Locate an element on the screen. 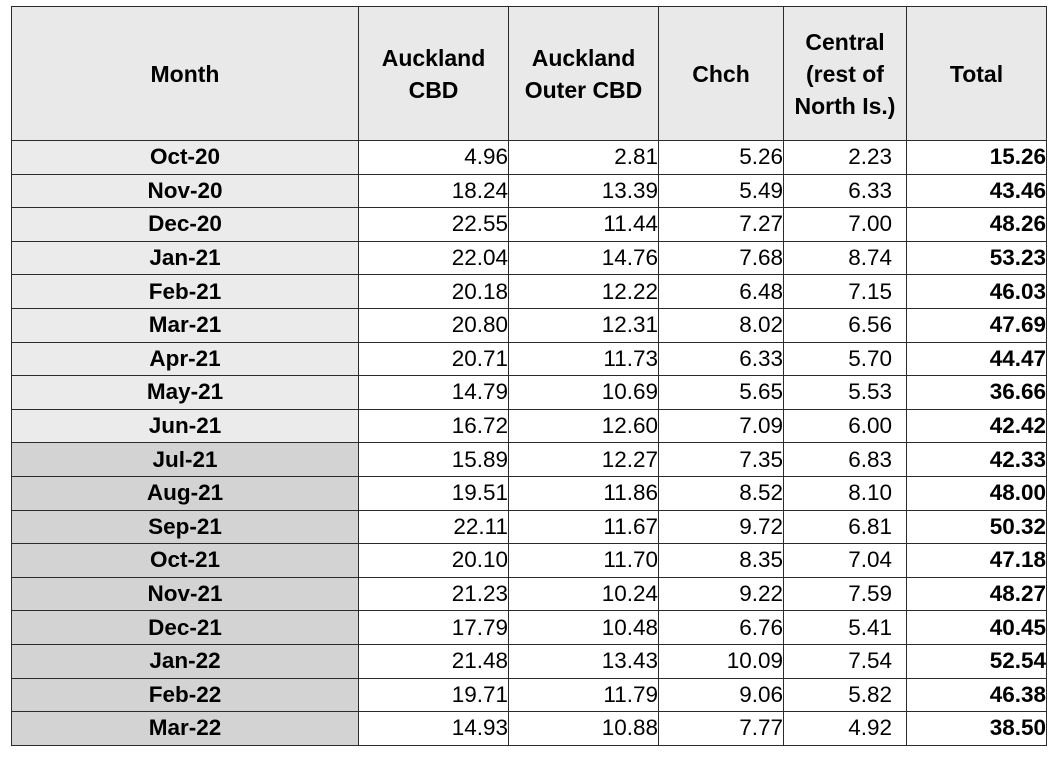  header-month: Month is located at coordinates (185, 73).